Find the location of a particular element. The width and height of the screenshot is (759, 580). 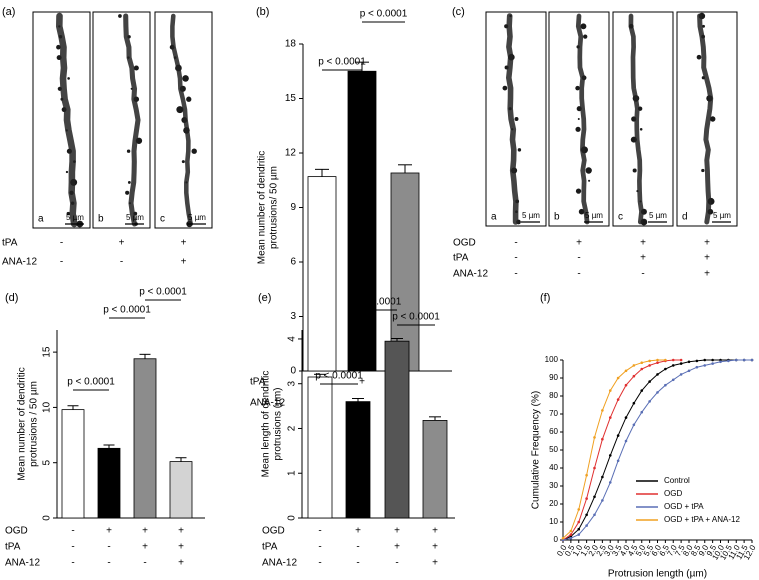

series-line is located at coordinates (657, 450).